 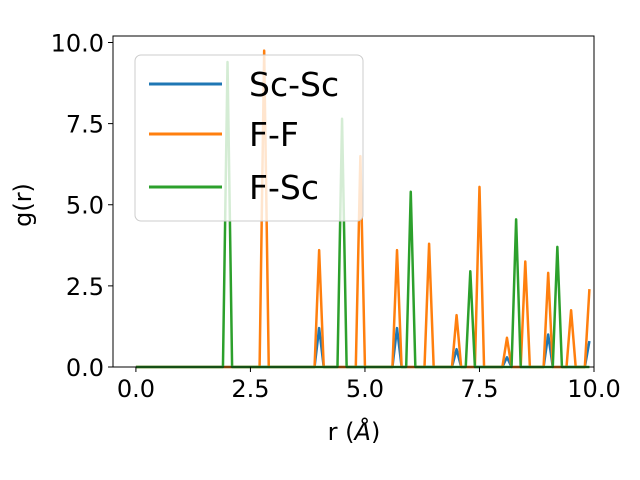 I want to click on x-tick-label: 10.0, so click(x=593, y=389).